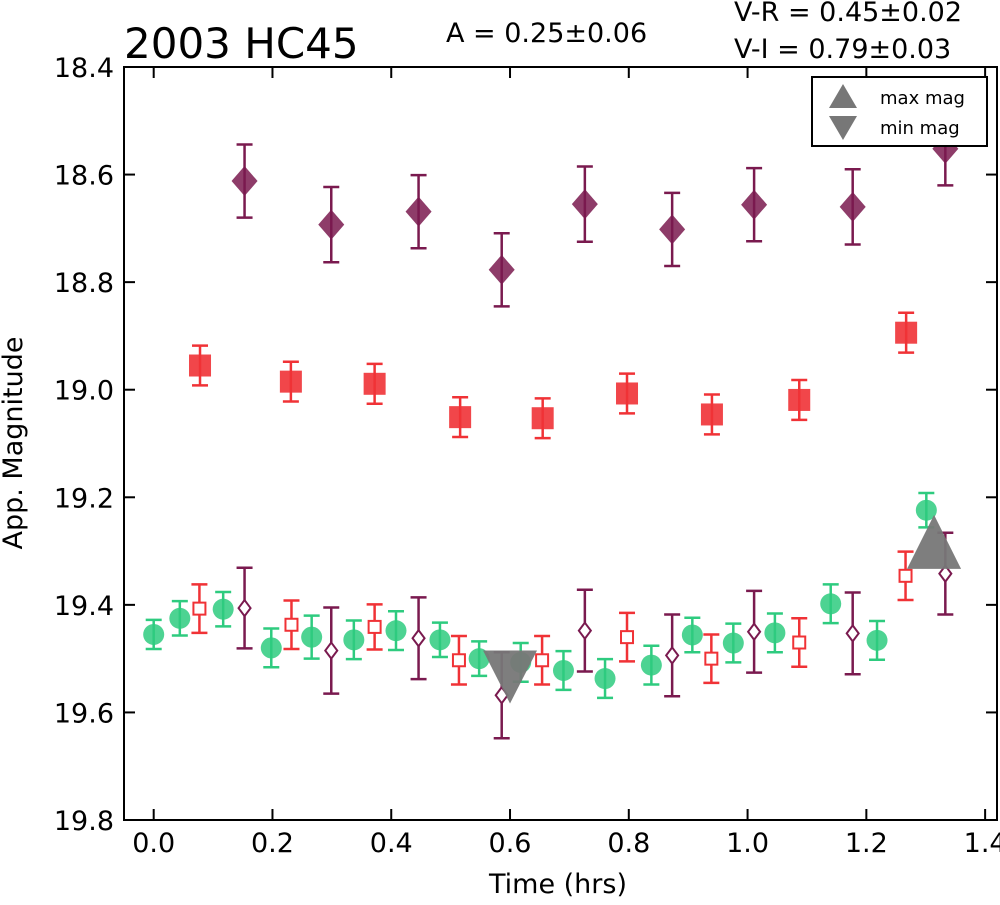 The height and width of the screenshot is (905, 1000). Describe the element at coordinates (84, 498) in the screenshot. I see `y-tick-label: 19.2` at that location.